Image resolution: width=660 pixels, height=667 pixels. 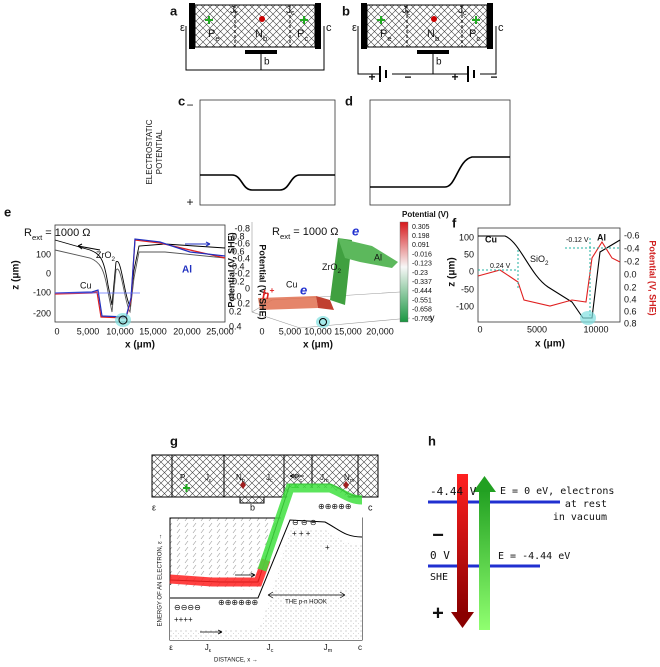 I want to click on device-a, so click(x=255, y=37).